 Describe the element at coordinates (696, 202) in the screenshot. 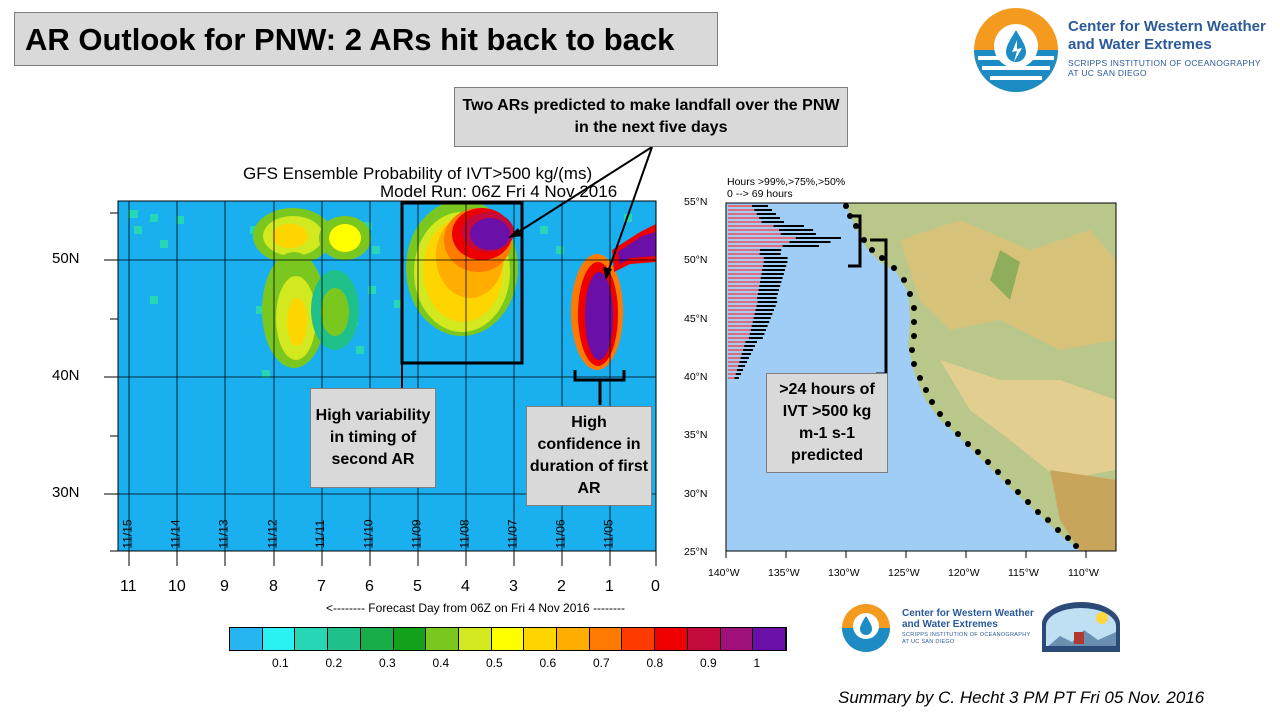

I see `map-lat-label: 55°N` at that location.